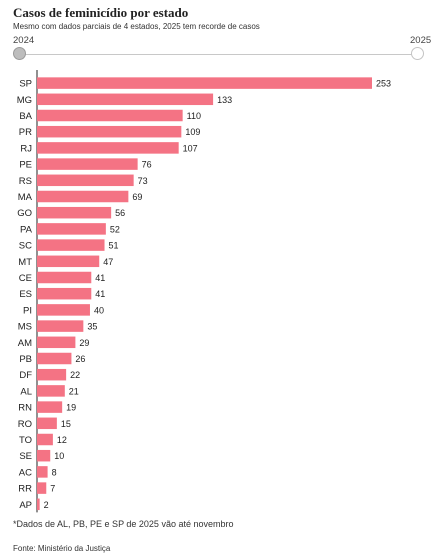 This screenshot has height=560, width=439. What do you see at coordinates (101, 12) in the screenshot?
I see `chart-title: Casos de feminicídio por estado` at bounding box center [101, 12].